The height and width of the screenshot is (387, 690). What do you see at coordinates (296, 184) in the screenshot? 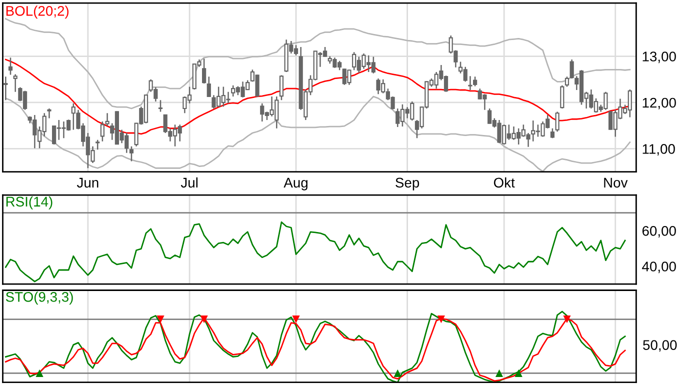
I see `x-tick-label: Aug` at bounding box center [296, 184].